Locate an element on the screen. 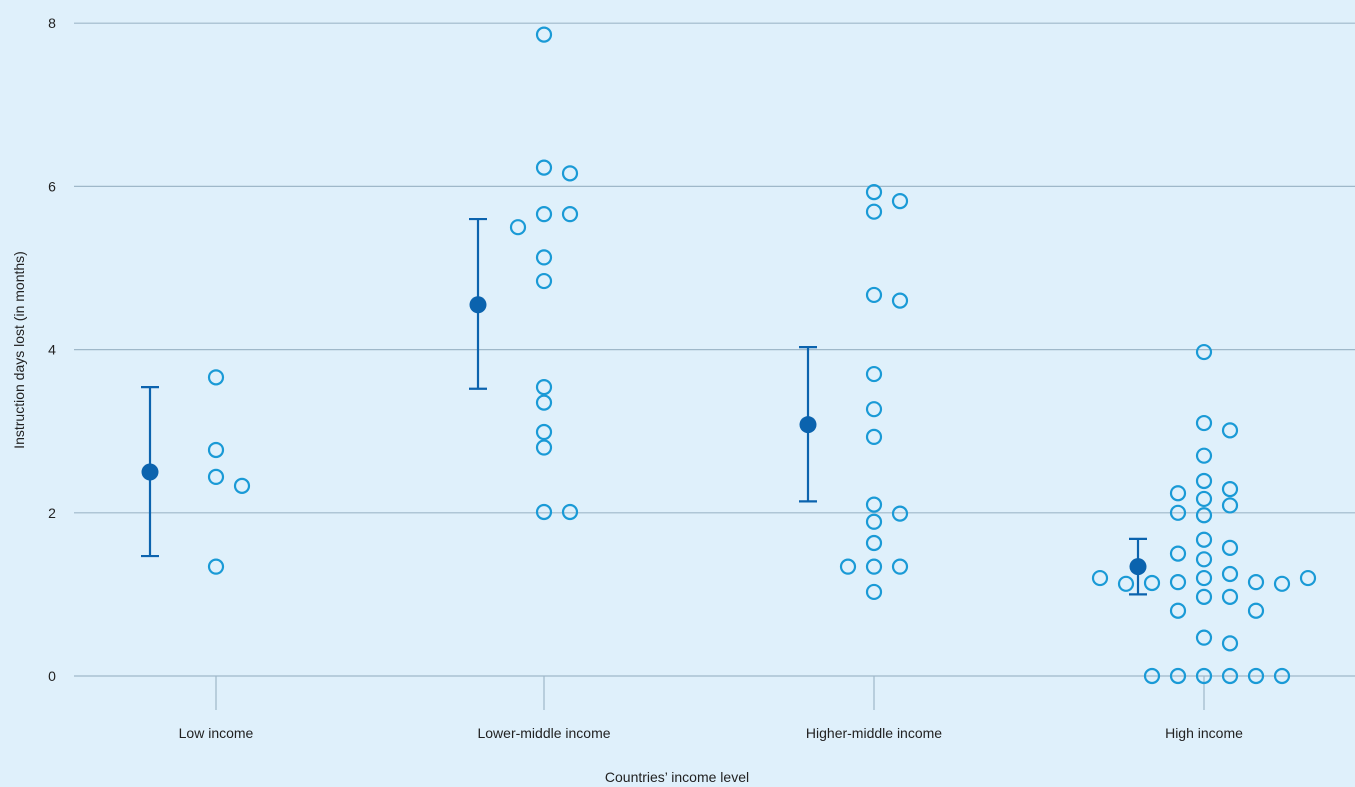 The height and width of the screenshot is (787, 1355). x-tick-label: Lower-middle income is located at coordinates (543, 733).